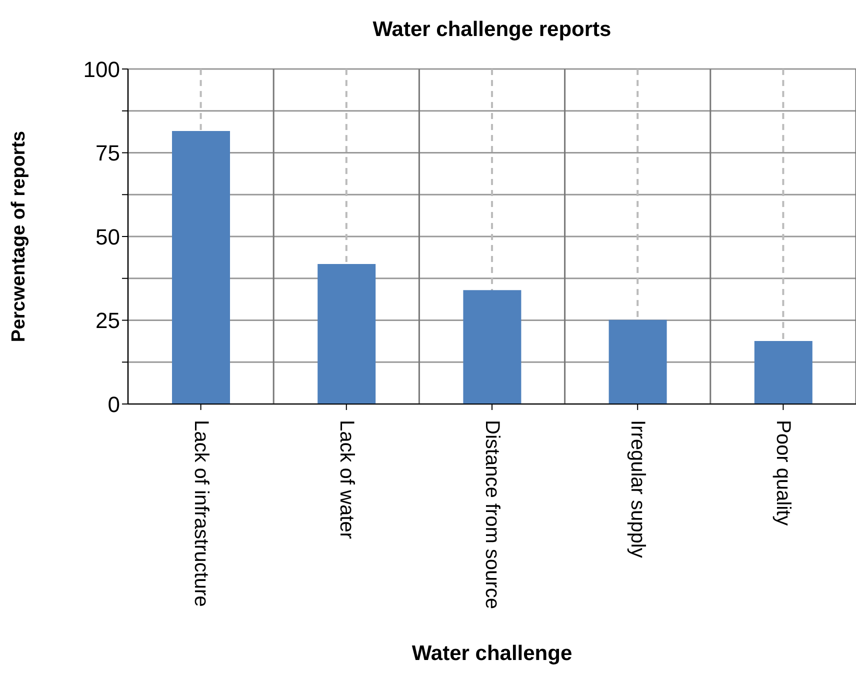 The width and height of the screenshot is (856, 688). Describe the element at coordinates (783, 473) in the screenshot. I see `x-tick-label: Poor quality` at that location.